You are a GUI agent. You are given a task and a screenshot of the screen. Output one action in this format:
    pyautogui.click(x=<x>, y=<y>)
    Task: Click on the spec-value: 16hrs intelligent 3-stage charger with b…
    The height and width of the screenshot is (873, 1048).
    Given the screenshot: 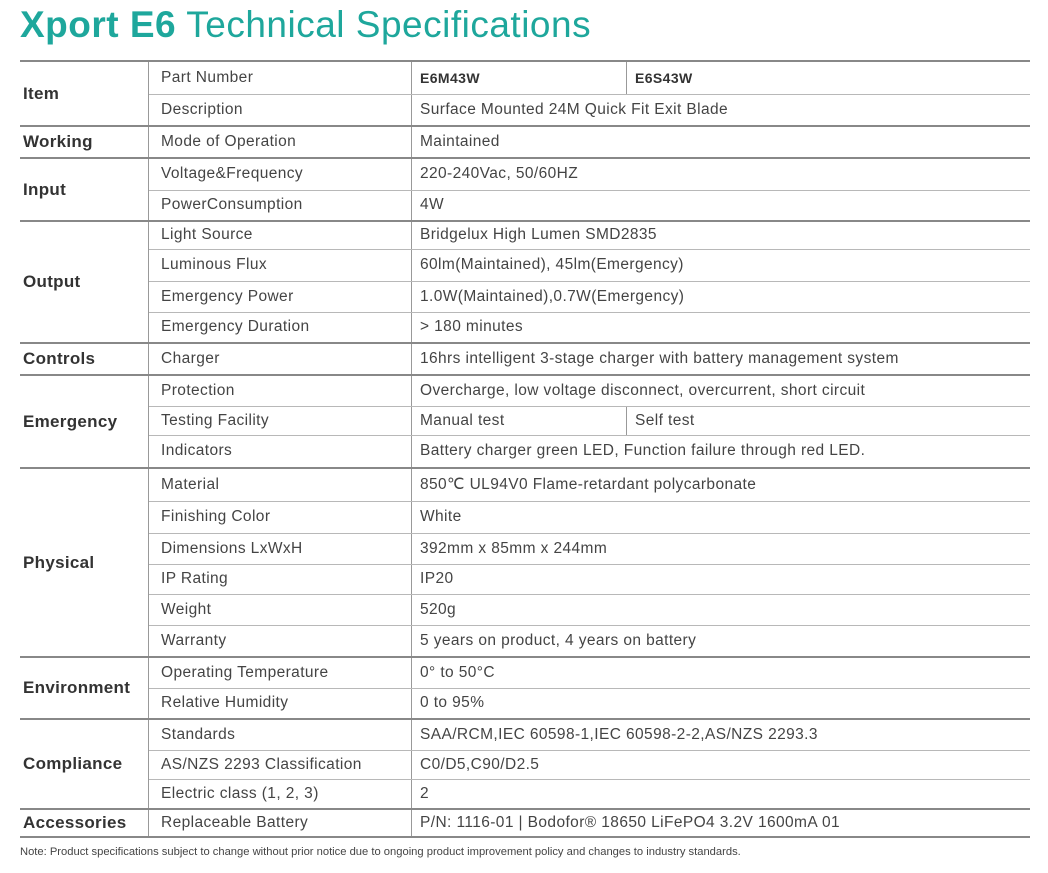 What is the action you would take?
    pyautogui.click(x=720, y=359)
    